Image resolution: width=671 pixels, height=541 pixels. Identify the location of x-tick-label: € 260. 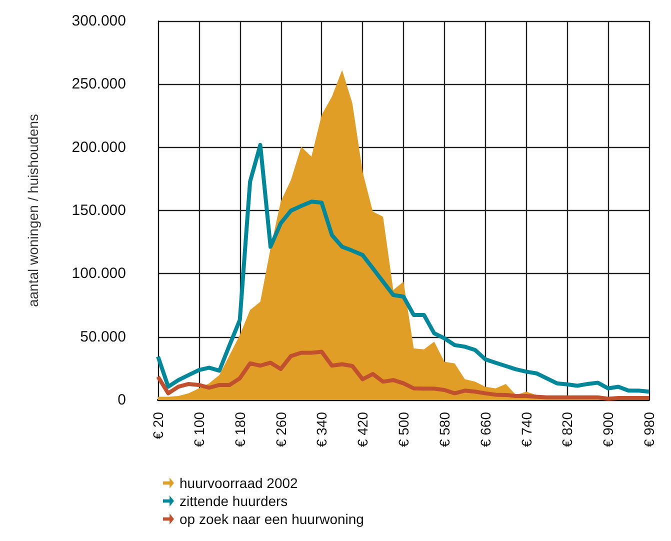
(280, 430).